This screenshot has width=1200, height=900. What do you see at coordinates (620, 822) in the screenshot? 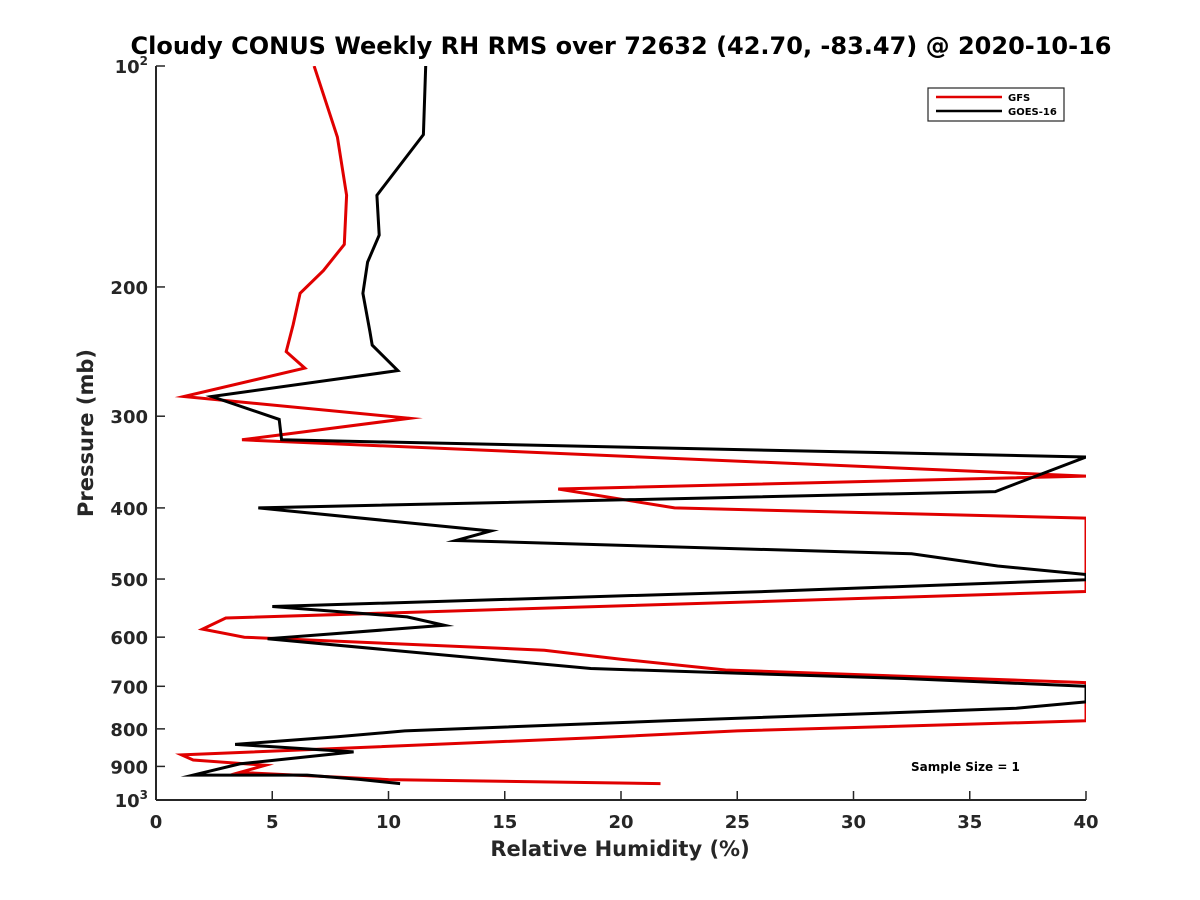
I see `x-tick-label: 20` at bounding box center [620, 822].